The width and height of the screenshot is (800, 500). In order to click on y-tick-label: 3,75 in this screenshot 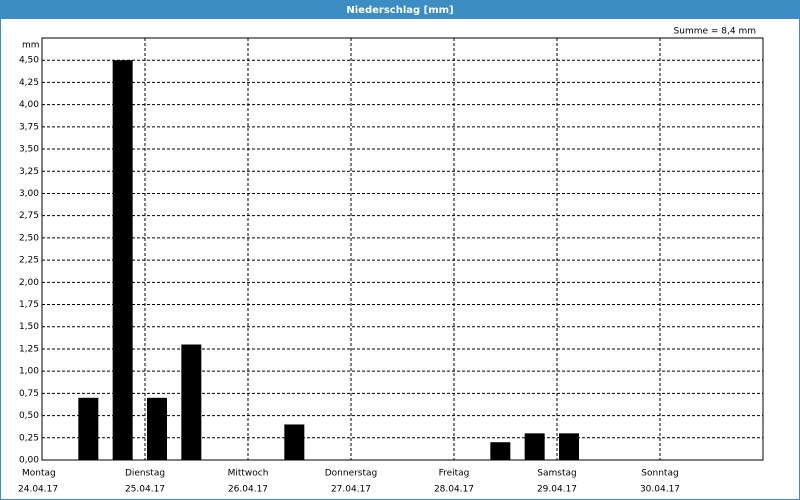, I will do `click(29, 127)`.